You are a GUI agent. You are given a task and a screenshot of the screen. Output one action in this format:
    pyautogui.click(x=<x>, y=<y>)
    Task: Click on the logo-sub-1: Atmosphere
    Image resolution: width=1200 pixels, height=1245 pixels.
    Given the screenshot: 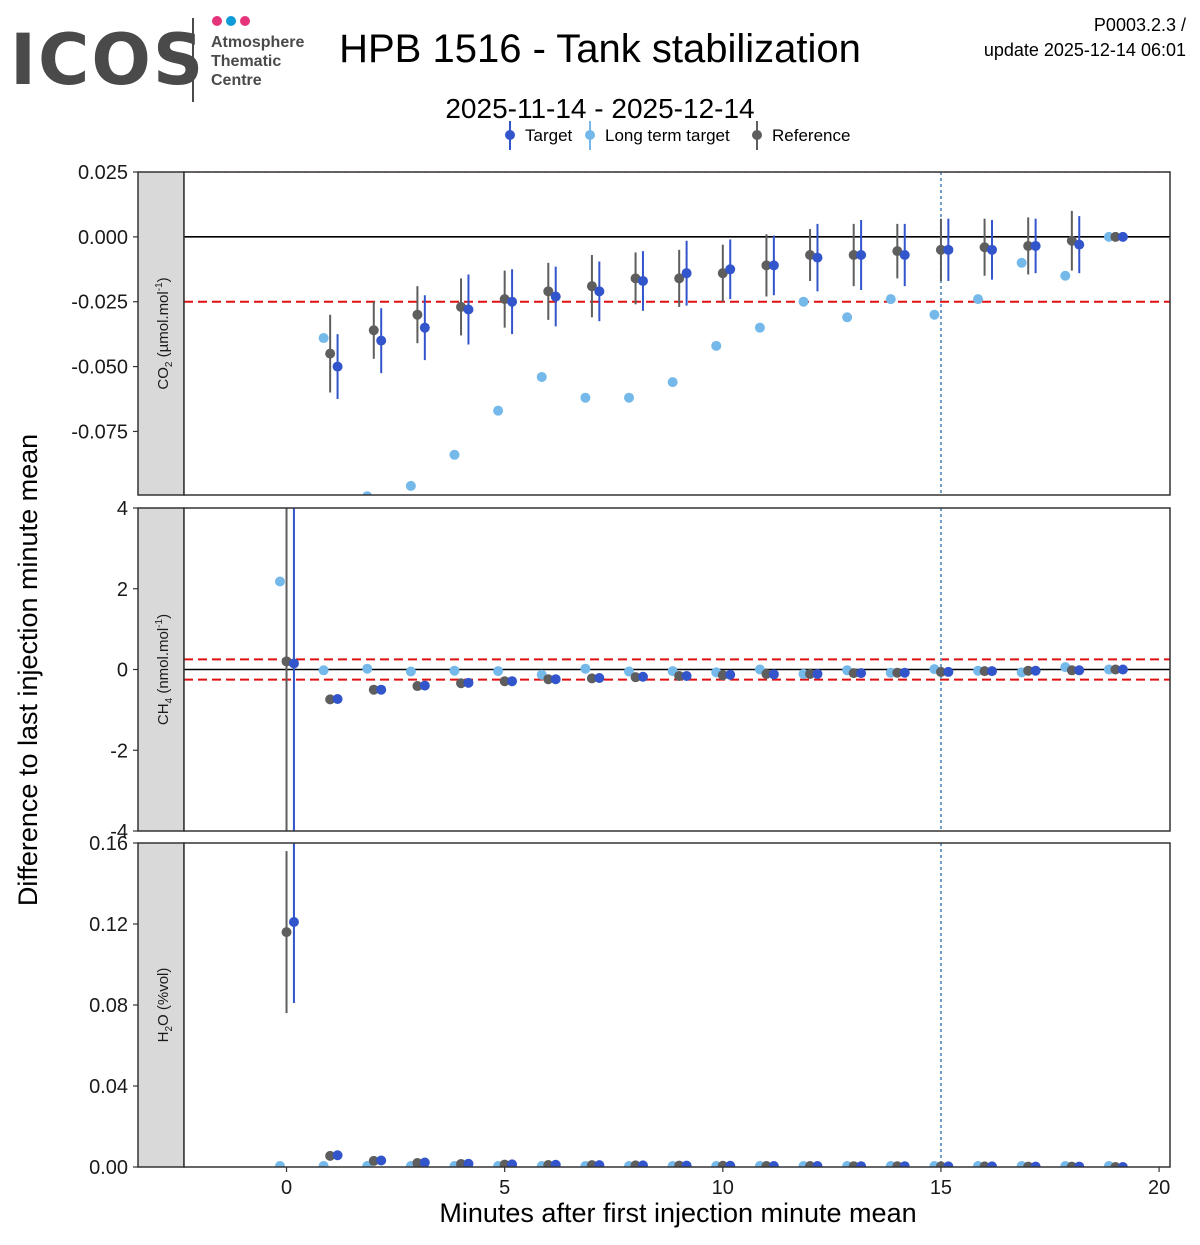 What is the action you would take?
    pyautogui.click(x=257, y=42)
    